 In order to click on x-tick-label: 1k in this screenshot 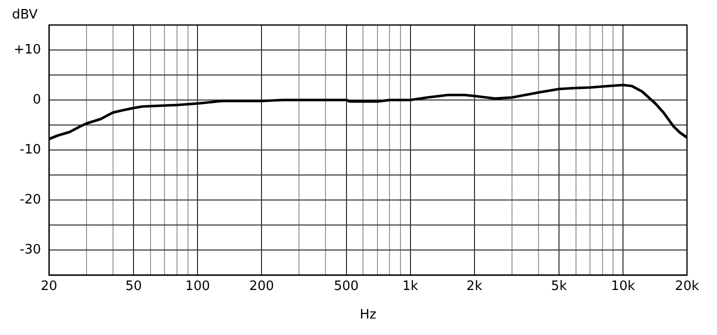, I will do `click(410, 286)`.